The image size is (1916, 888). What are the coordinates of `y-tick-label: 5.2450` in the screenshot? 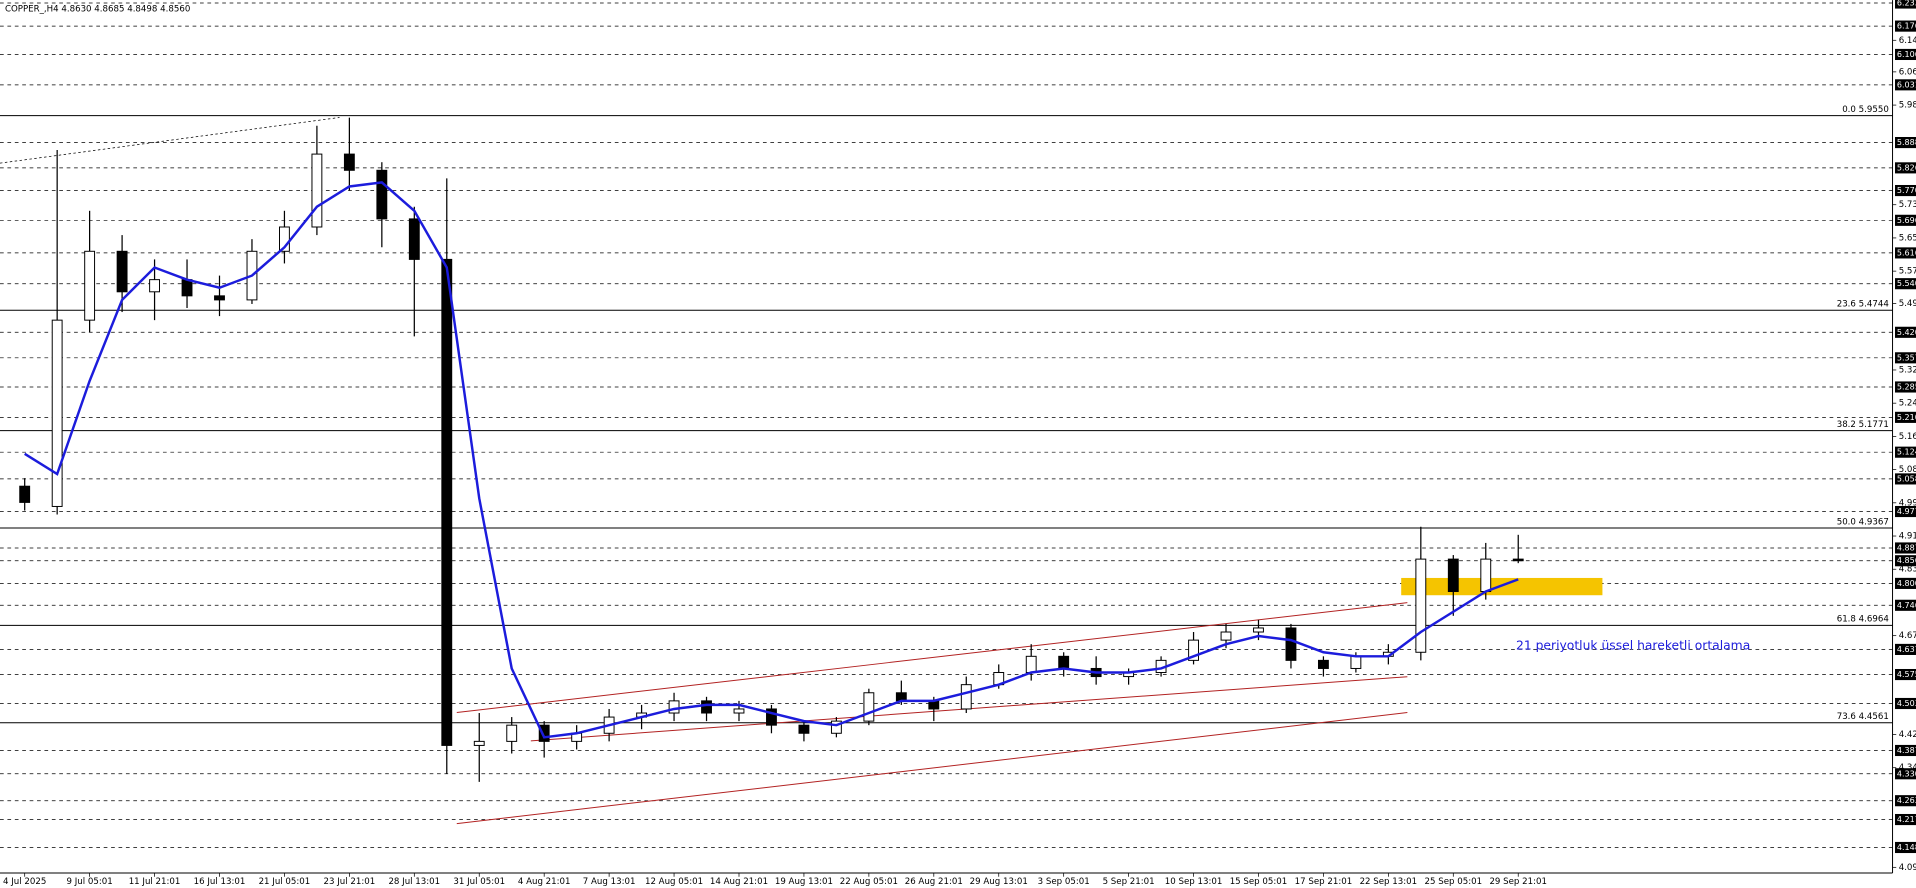 It's located at (1907, 404).